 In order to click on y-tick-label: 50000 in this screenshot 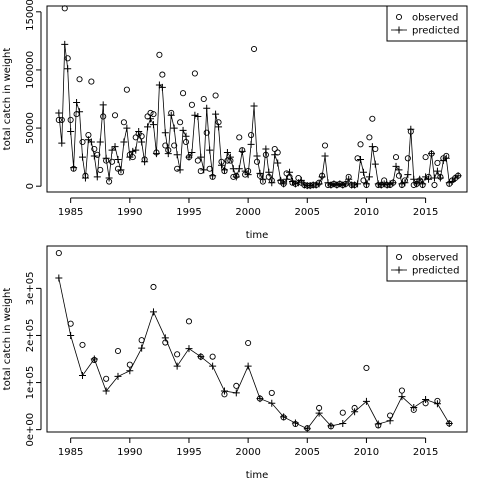, I will do `click(30, 128)`.